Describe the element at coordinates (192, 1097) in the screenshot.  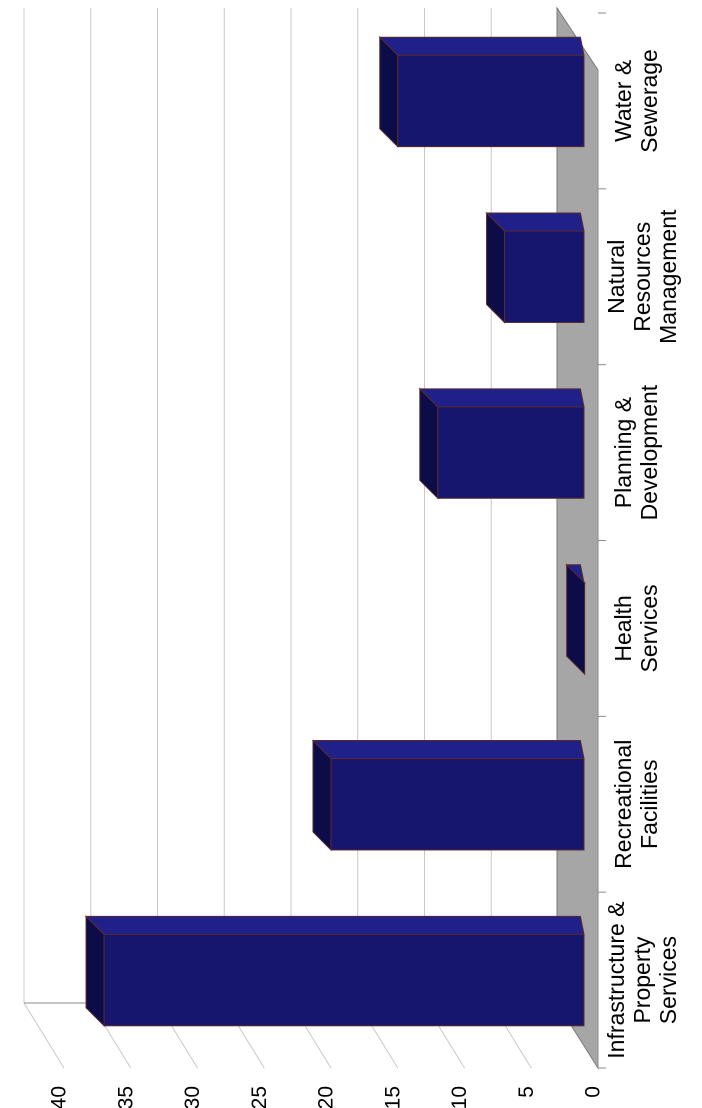
I see `value-tick-label: 30` at that location.